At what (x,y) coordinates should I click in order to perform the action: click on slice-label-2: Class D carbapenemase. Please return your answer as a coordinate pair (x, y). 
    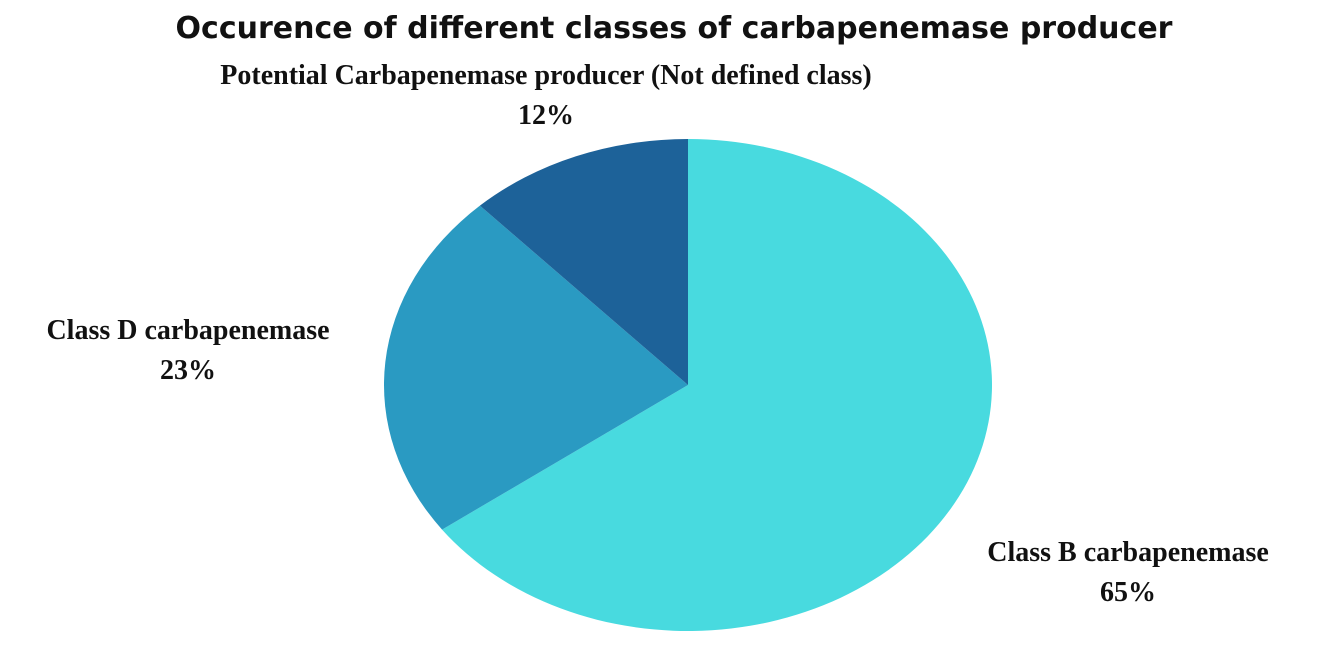
    Looking at the image, I should click on (187, 330).